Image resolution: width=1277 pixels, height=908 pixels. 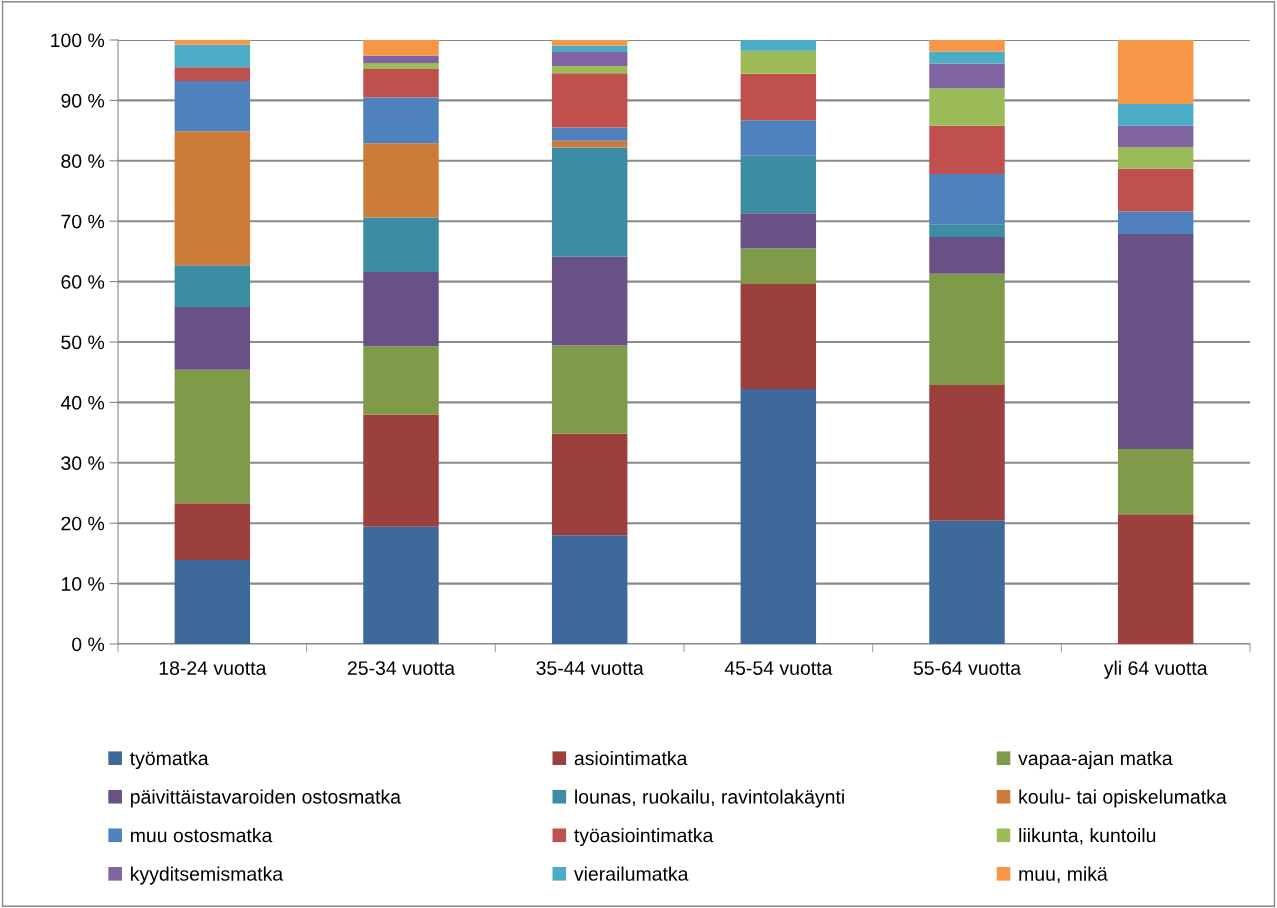 I want to click on x-tick-label: 18-24 vuotta, so click(x=213, y=668).